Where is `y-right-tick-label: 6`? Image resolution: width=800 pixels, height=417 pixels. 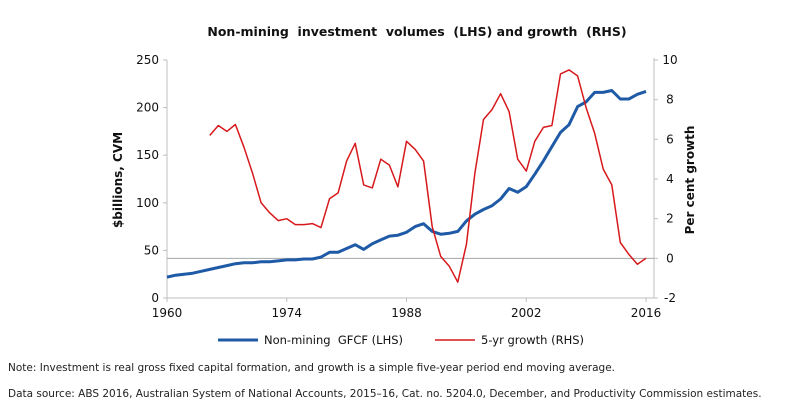
y-right-tick-label: 6 is located at coordinates (670, 139).